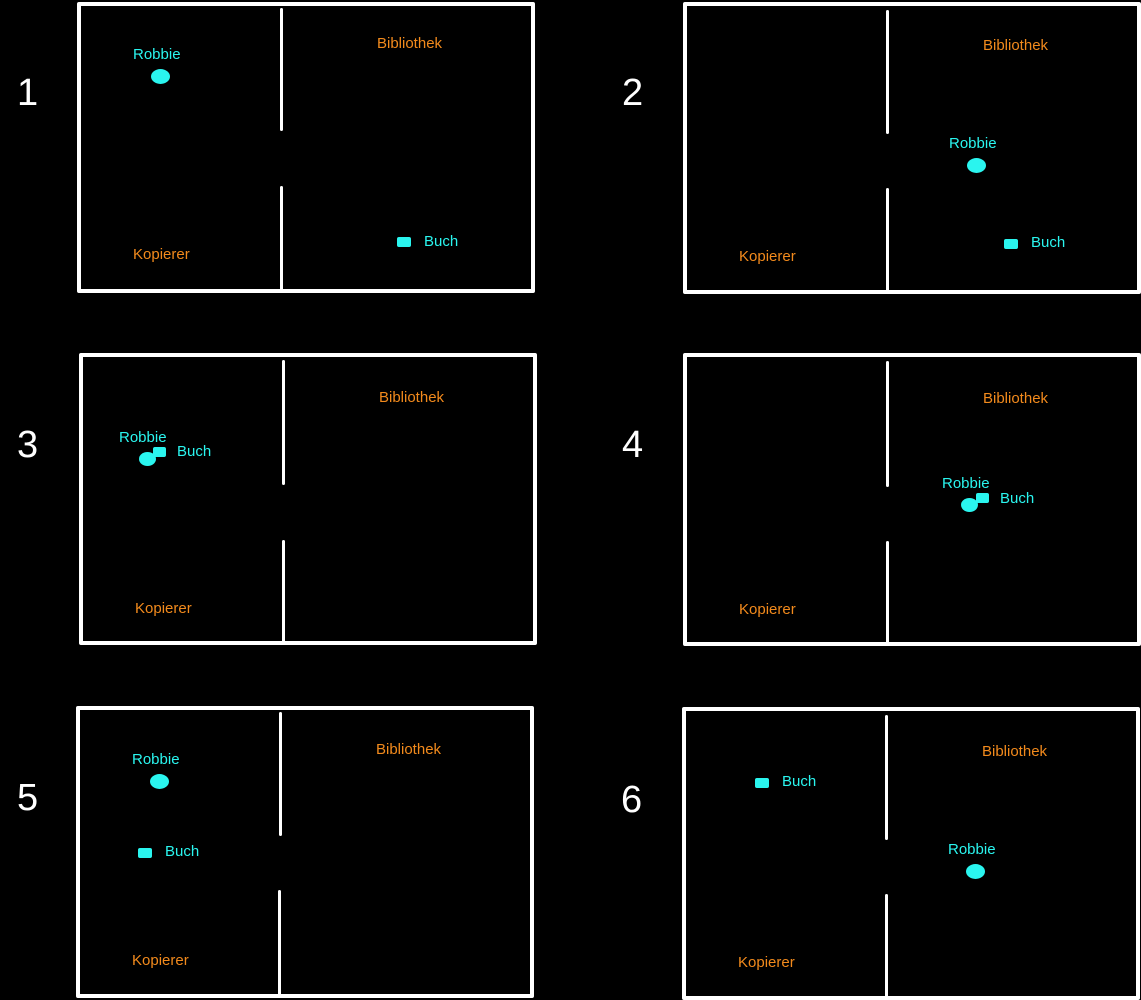 Image resolution: width=1141 pixels, height=1000 pixels. I want to click on panel-number: 2, so click(633, 93).